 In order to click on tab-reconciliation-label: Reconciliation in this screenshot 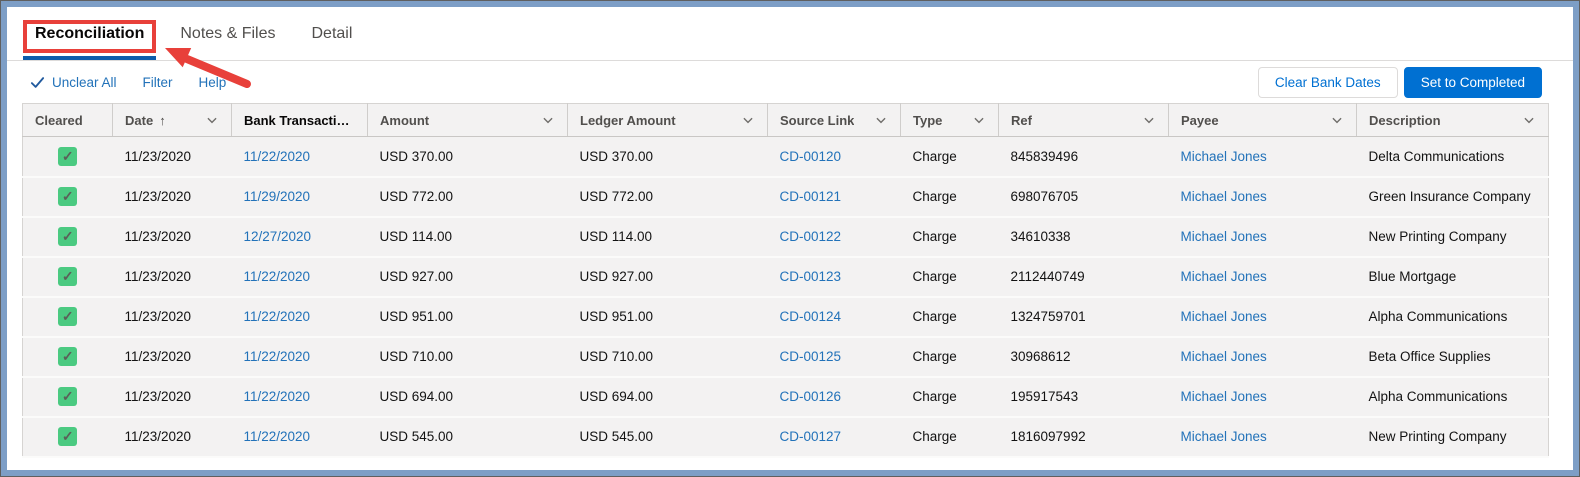, I will do `click(90, 33)`.